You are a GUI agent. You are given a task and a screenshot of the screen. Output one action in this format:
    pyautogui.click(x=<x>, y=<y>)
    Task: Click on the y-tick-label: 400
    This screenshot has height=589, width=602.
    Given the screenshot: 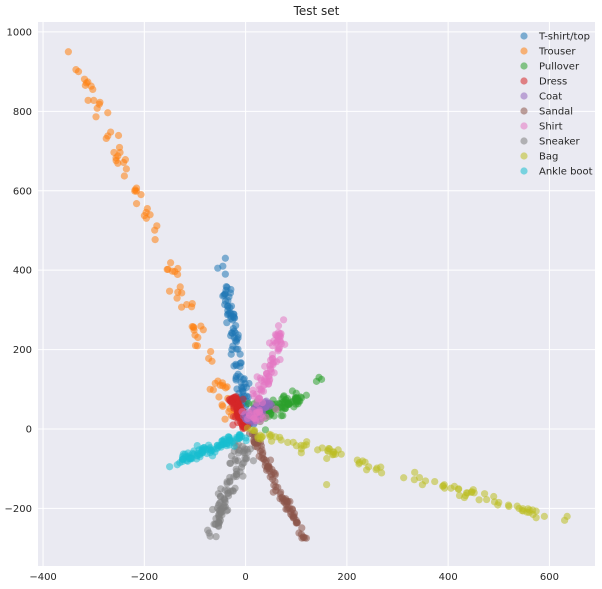 What is the action you would take?
    pyautogui.click(x=22, y=271)
    